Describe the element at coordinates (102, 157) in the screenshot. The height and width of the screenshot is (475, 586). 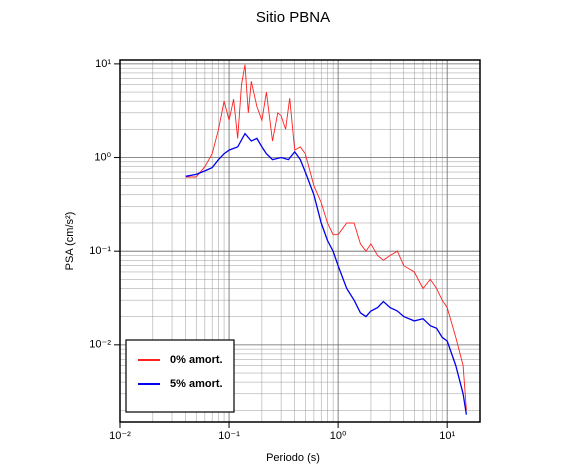
I see `y-tick-label: 10⁰` at that location.